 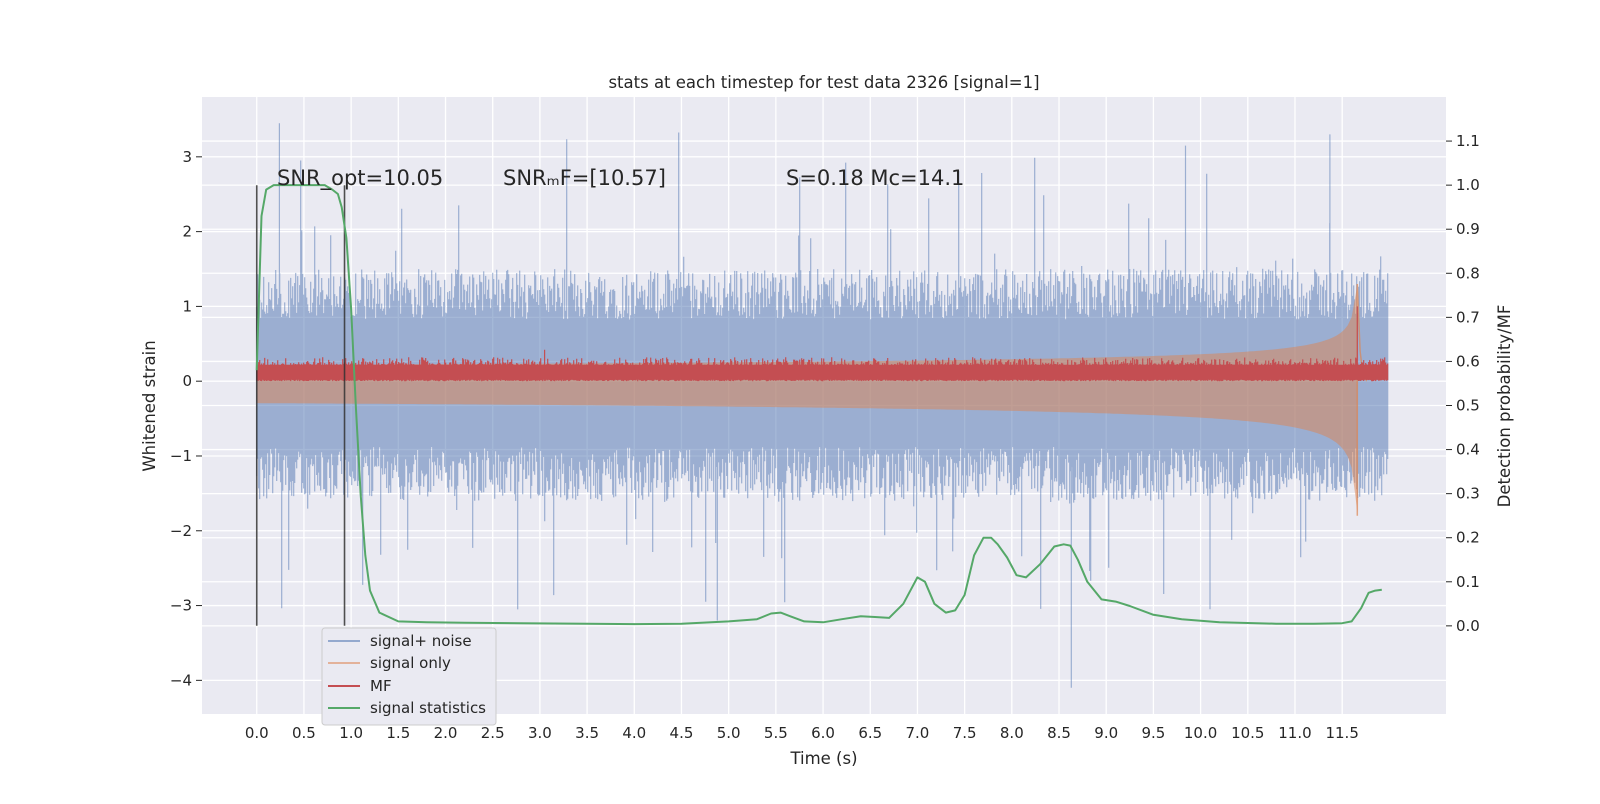 I want to click on x-tick-label: 8.0, so click(x=1012, y=733).